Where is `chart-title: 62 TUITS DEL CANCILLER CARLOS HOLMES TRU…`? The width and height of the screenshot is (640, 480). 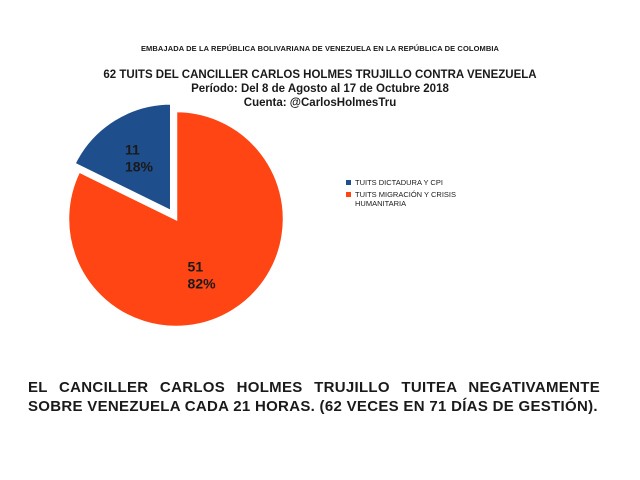
chart-title: 62 TUITS DEL CANCILLER CARLOS HOLMES TRU… is located at coordinates (320, 75).